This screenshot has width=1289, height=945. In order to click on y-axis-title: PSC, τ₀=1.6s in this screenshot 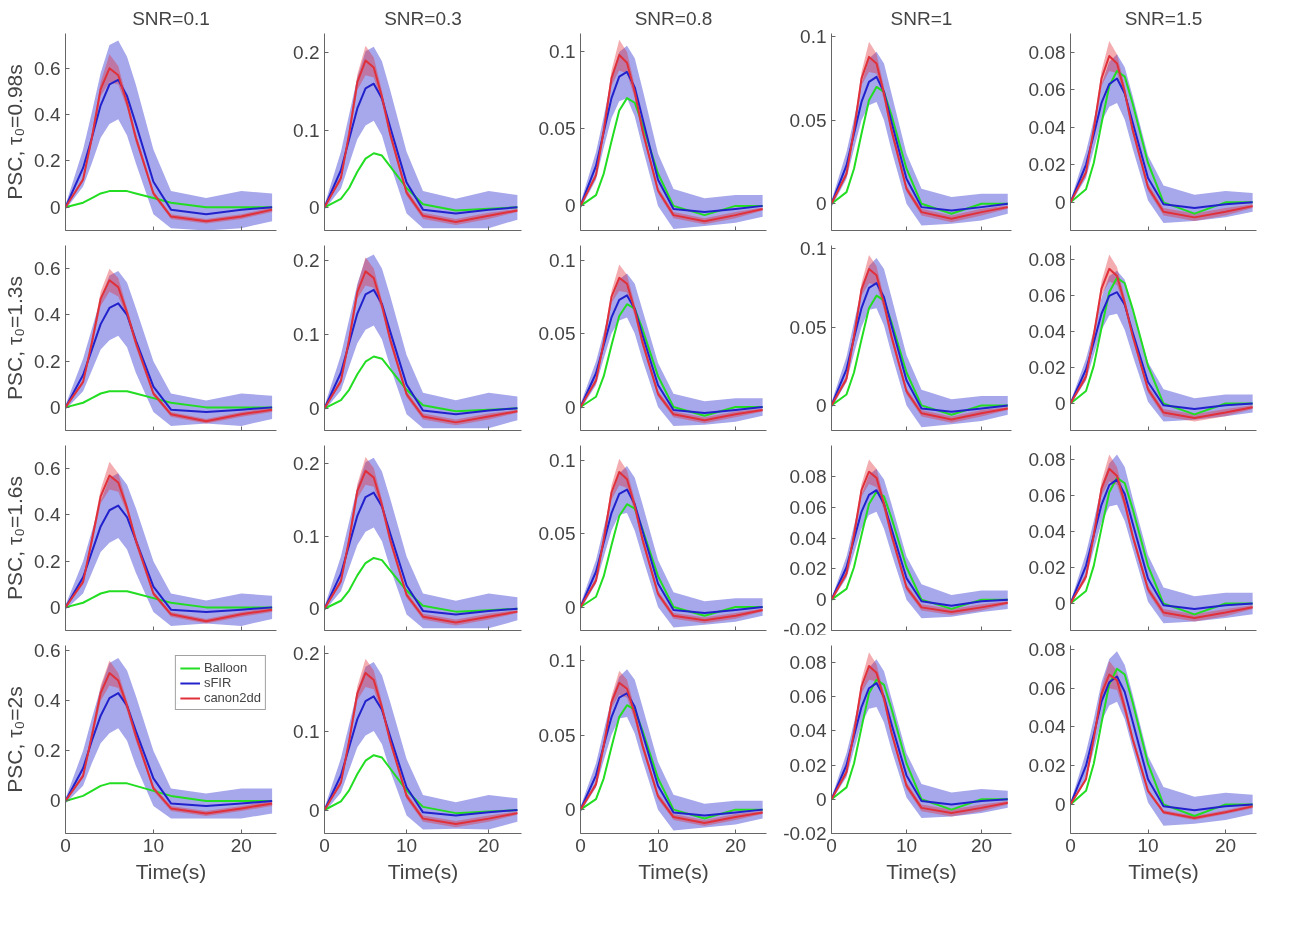, I will do `click(15, 538)`.